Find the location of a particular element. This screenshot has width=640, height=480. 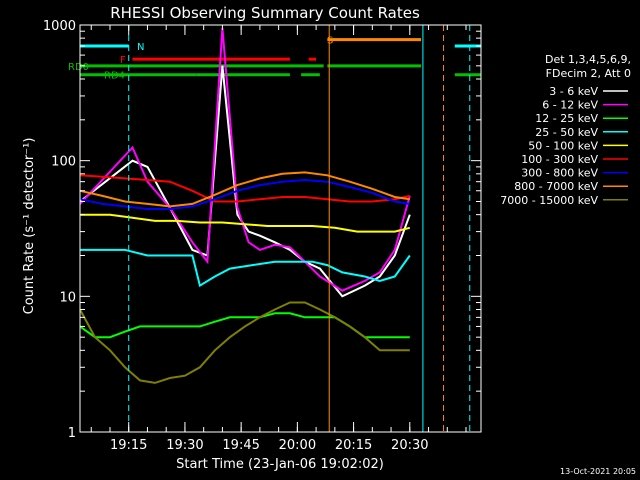

chart-title: RHESSI Observing Summary Count Rates is located at coordinates (265, 13).